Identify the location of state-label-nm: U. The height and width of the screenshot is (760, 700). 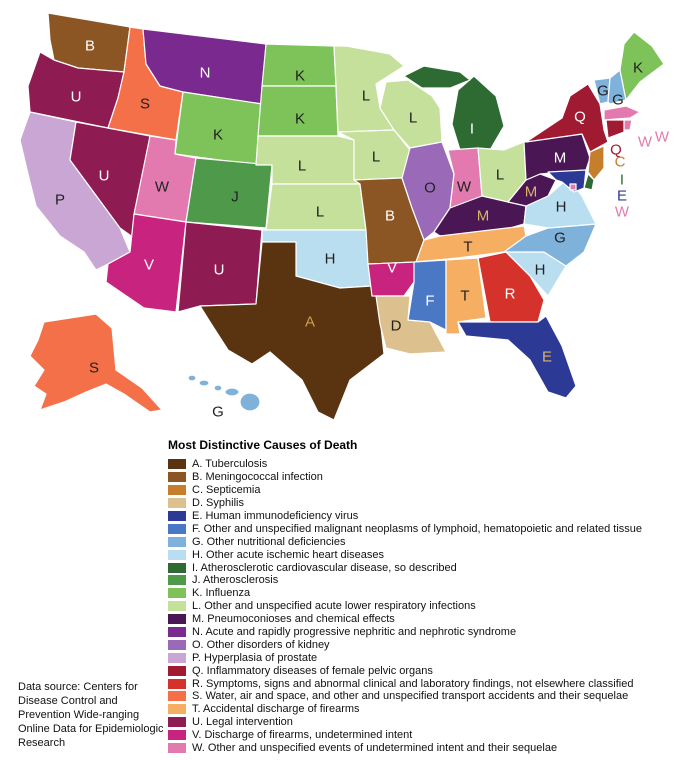
(219, 270).